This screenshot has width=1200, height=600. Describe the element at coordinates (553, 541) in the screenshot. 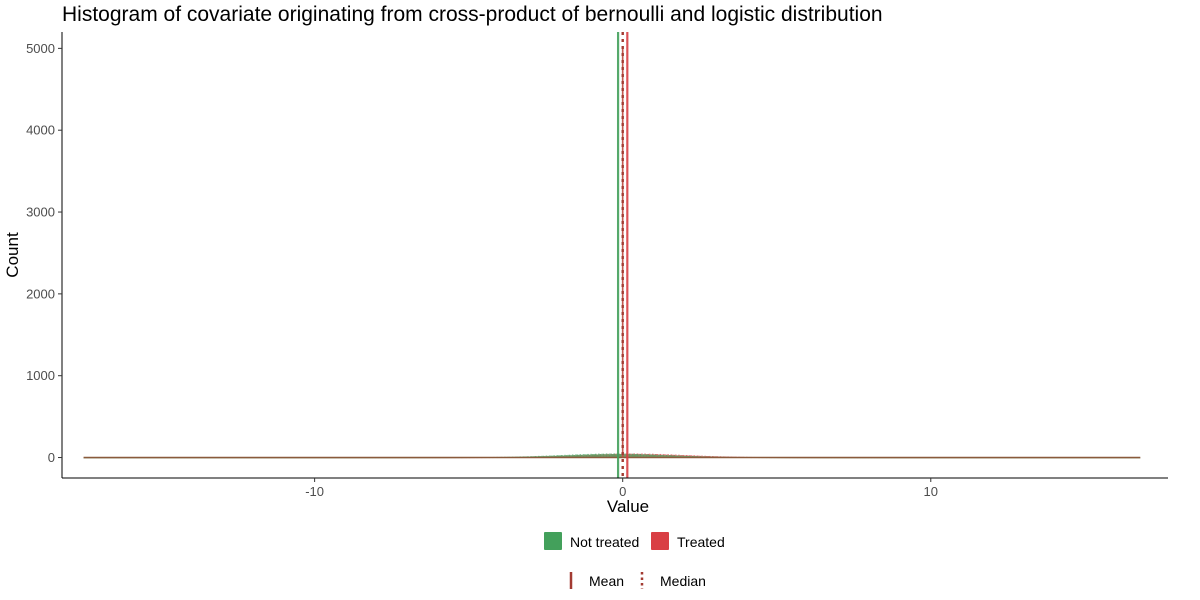

I see `legend-swatch-not-treated` at that location.